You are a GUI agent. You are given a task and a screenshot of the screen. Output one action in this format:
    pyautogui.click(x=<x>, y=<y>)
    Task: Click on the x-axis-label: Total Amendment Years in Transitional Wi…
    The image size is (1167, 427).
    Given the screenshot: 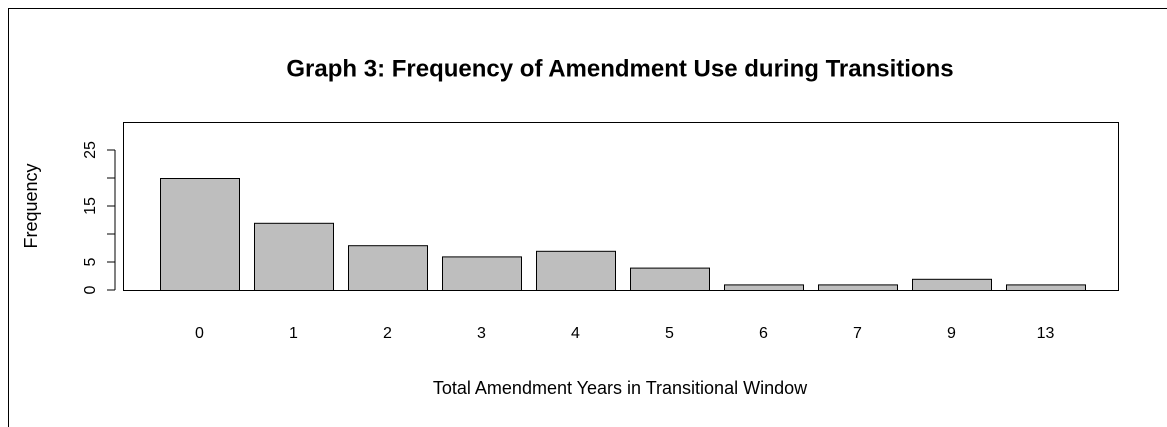 What is the action you would take?
    pyautogui.click(x=620, y=388)
    